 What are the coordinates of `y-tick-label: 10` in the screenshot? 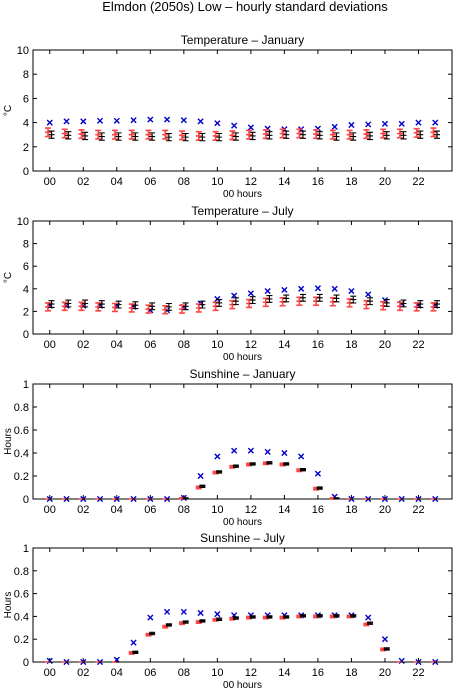 It's located at (23, 222).